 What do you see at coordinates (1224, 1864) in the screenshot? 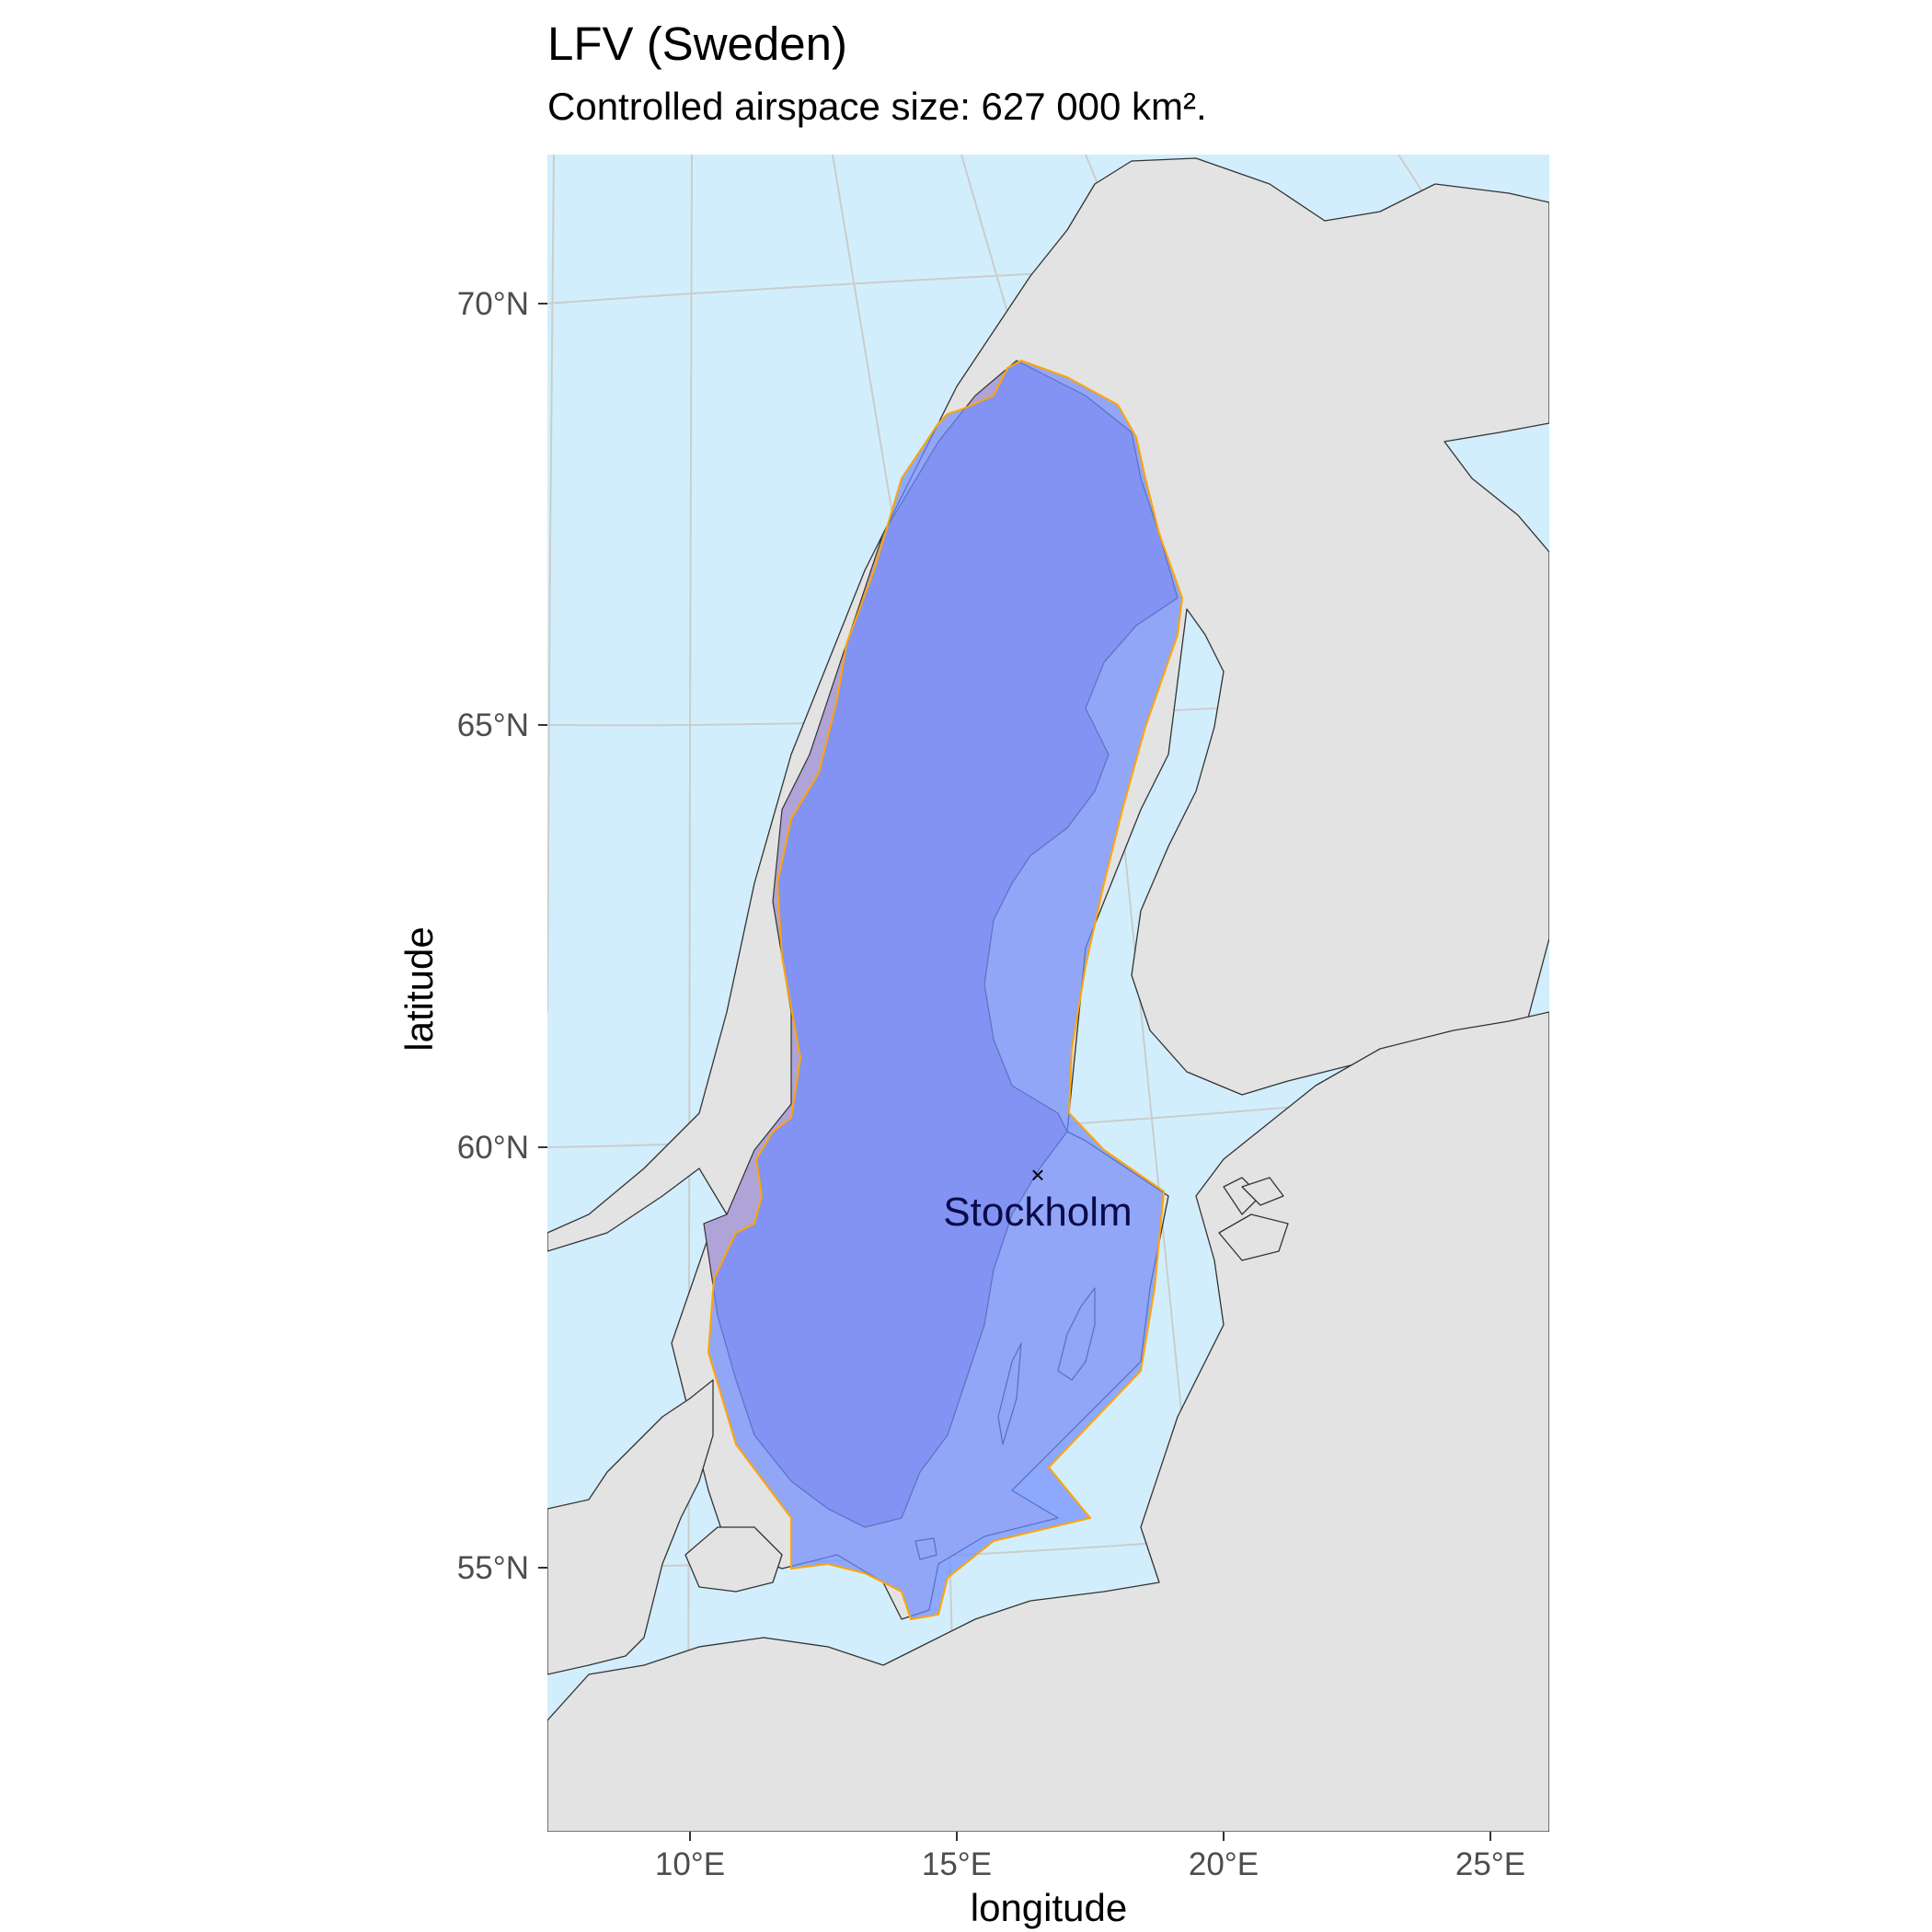
I see `x-tick-label-20: 20°E` at bounding box center [1224, 1864].